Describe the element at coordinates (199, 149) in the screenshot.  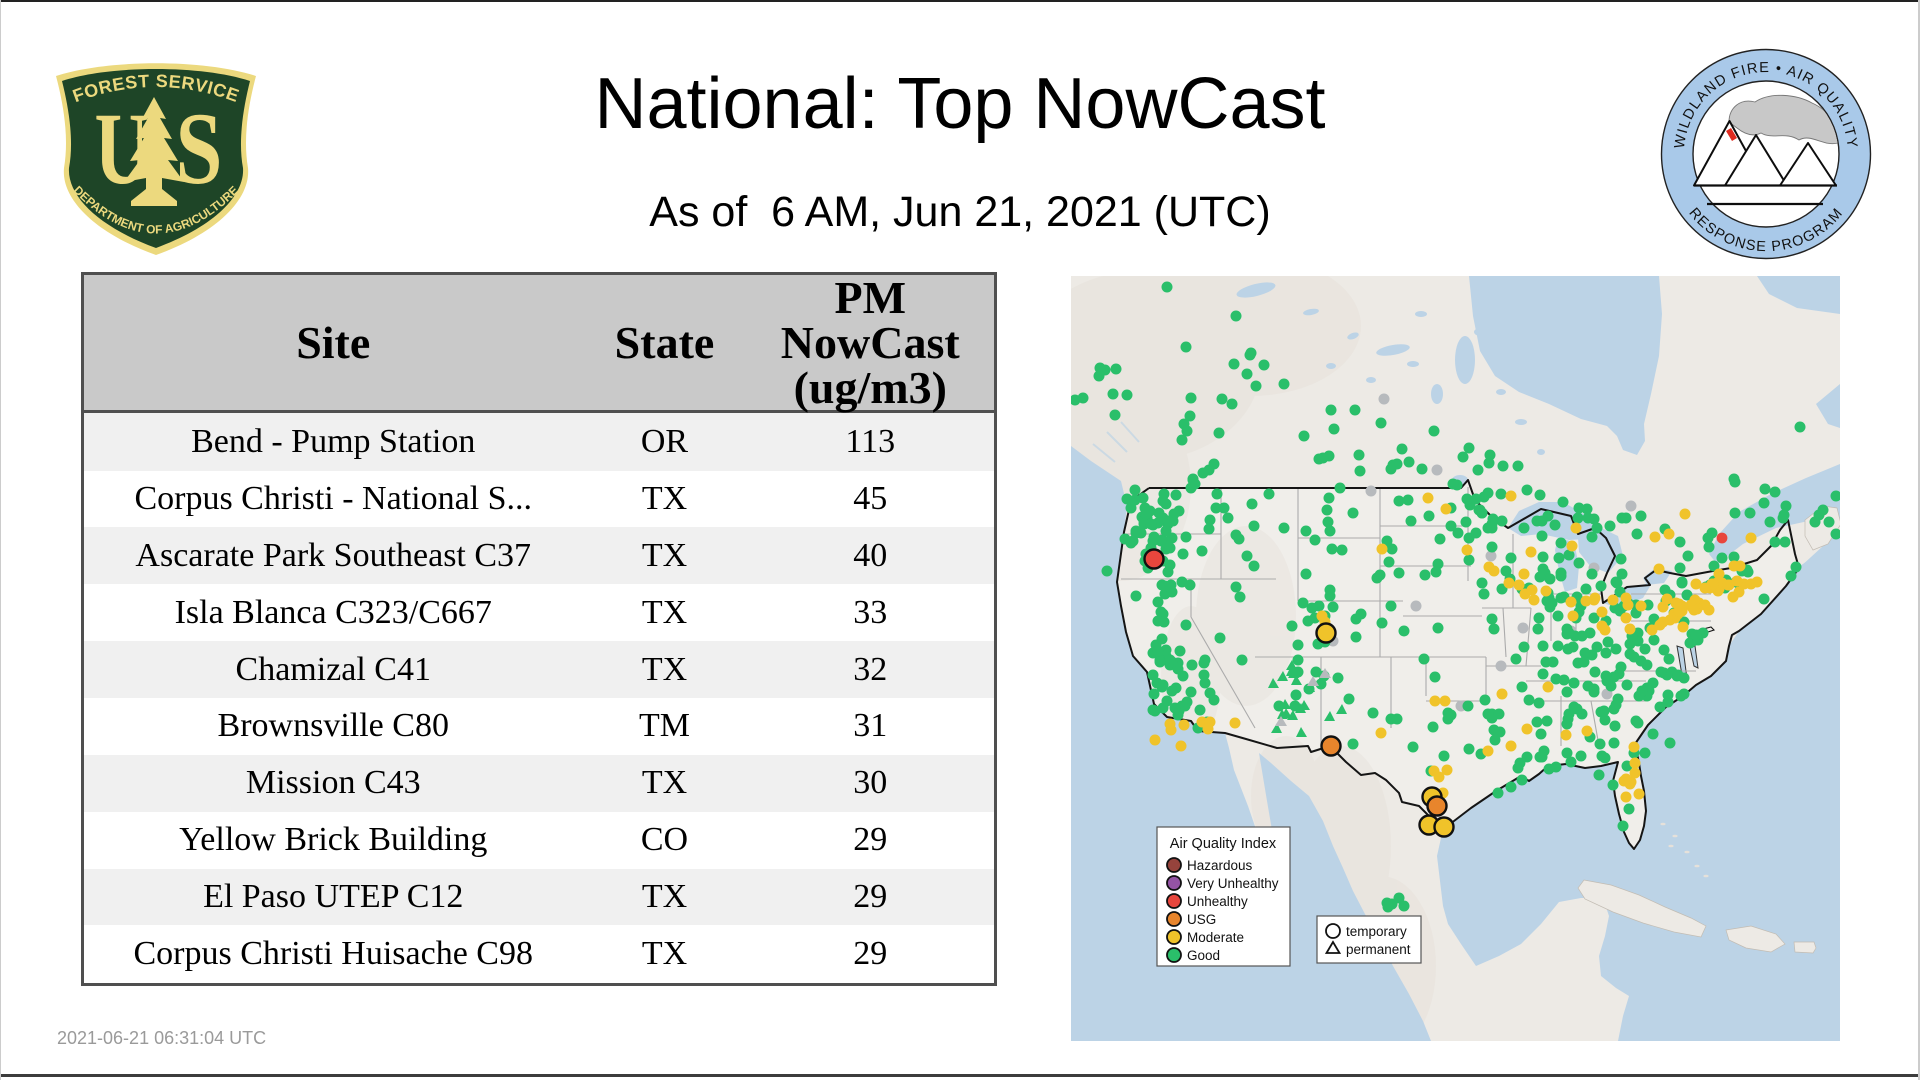
I see `svg-text: S` at that location.